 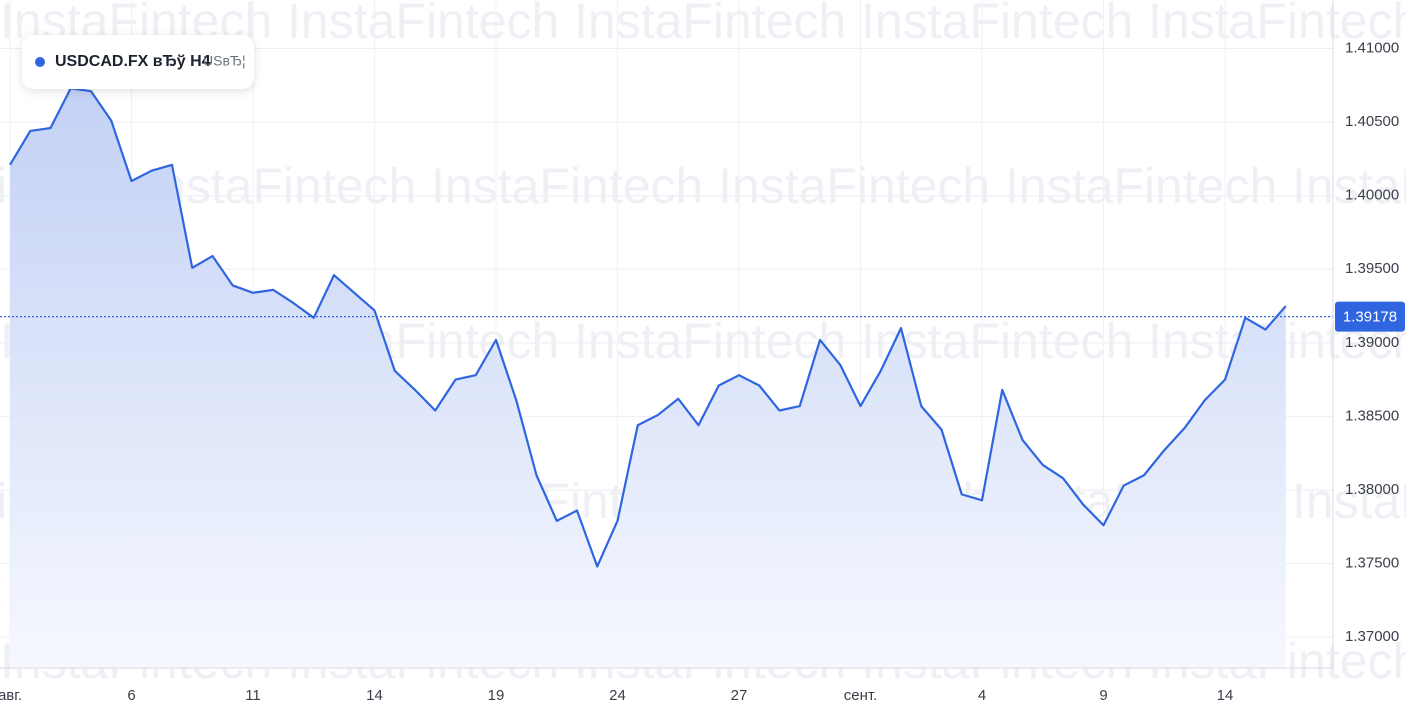 What do you see at coordinates (1372, 268) in the screenshot?
I see `y-tick-label: 1.39500` at bounding box center [1372, 268].